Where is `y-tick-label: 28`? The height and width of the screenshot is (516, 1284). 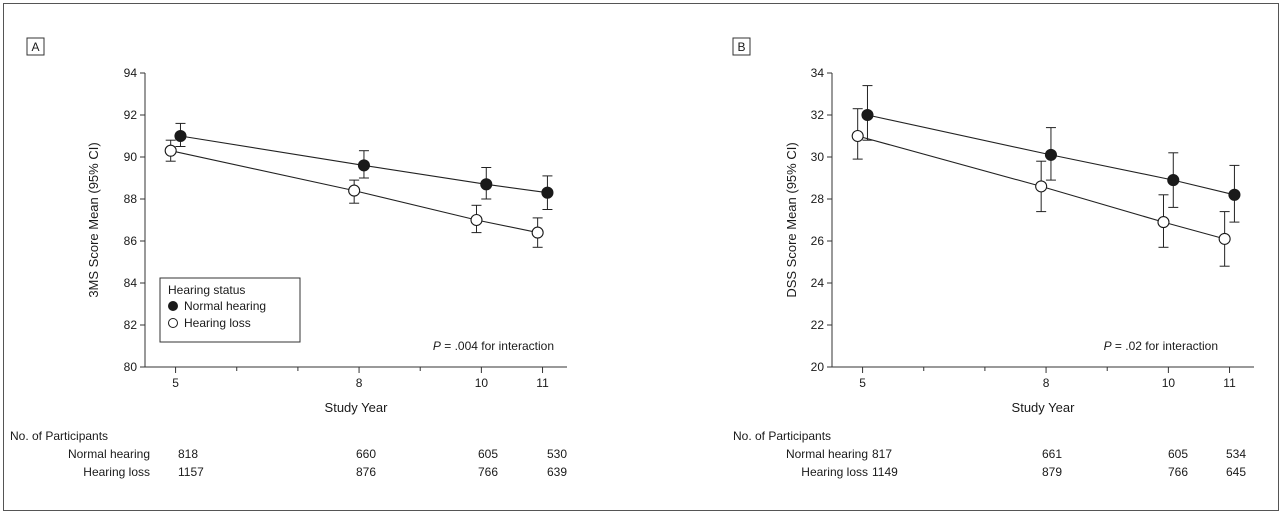 y-tick-label: 28 is located at coordinates (818, 199).